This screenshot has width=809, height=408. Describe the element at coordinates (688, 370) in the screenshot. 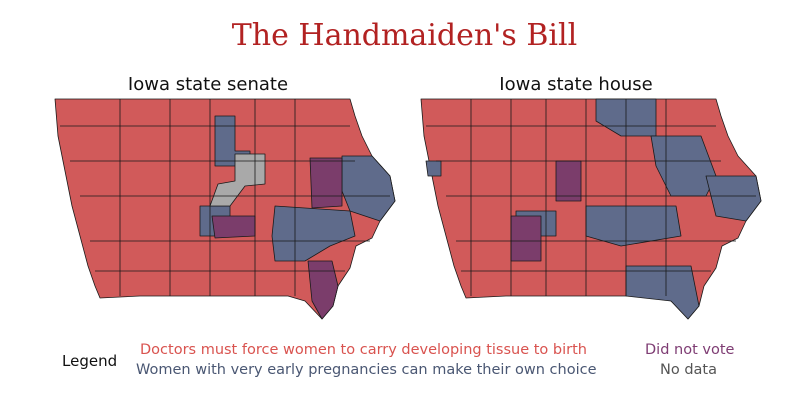

I see `legend-no-data: No data` at that location.